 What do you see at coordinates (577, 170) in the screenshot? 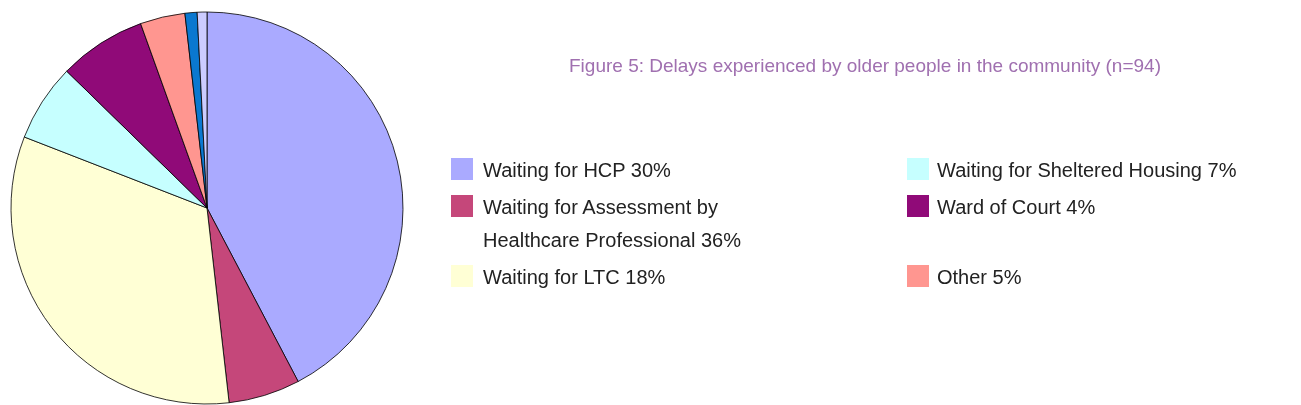
I see `legend-label: Waiting for HCP 30%` at bounding box center [577, 170].